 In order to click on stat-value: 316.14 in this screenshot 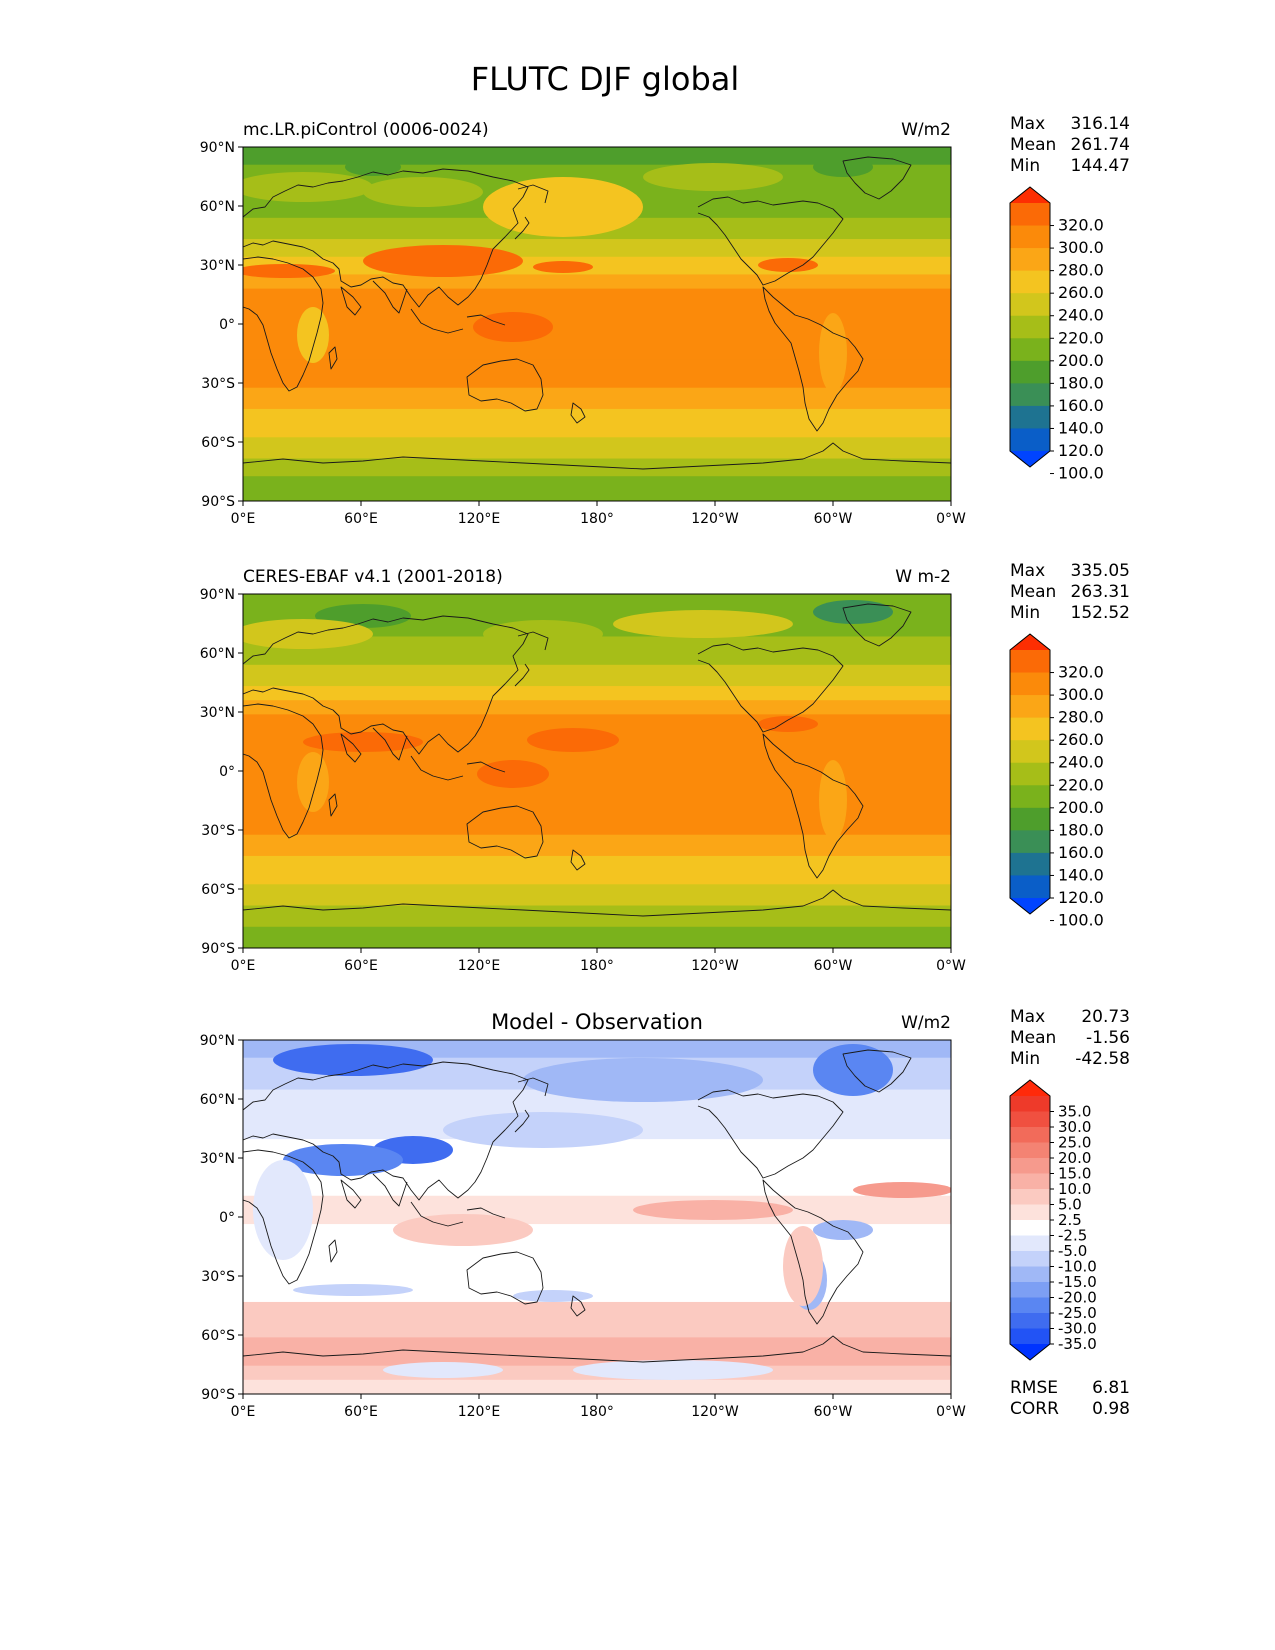, I will do `click(1100, 124)`.